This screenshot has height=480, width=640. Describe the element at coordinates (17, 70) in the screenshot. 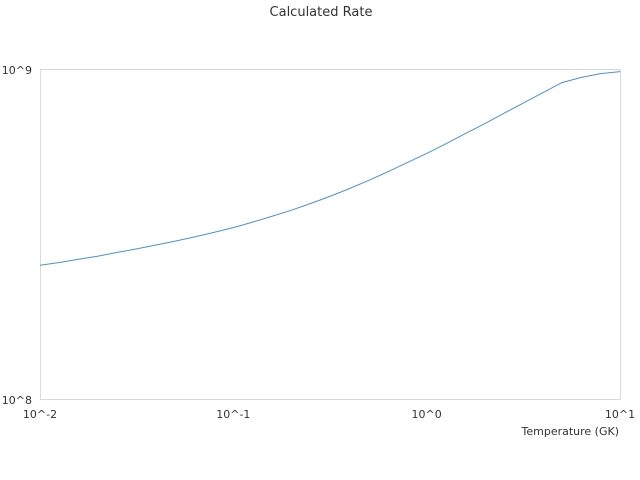

I see `y-tick-label: 10^9` at that location.